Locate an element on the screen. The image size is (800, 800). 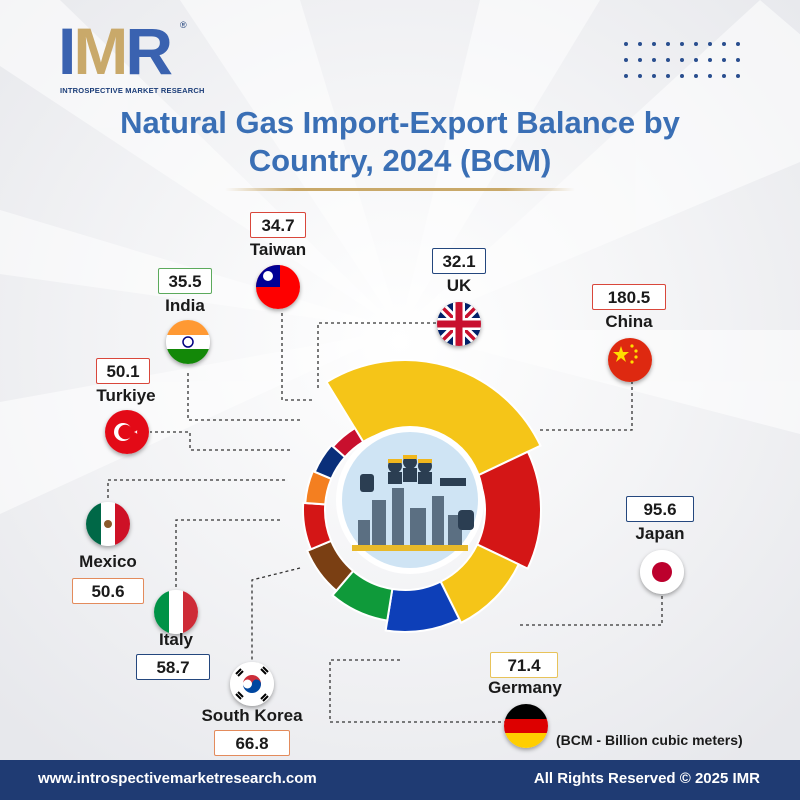
value-box-italy: 58.7 is located at coordinates (173, 667).